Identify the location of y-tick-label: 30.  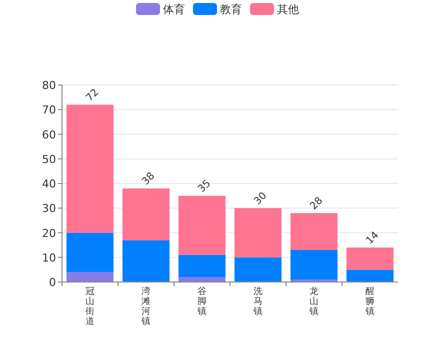
(49, 209).